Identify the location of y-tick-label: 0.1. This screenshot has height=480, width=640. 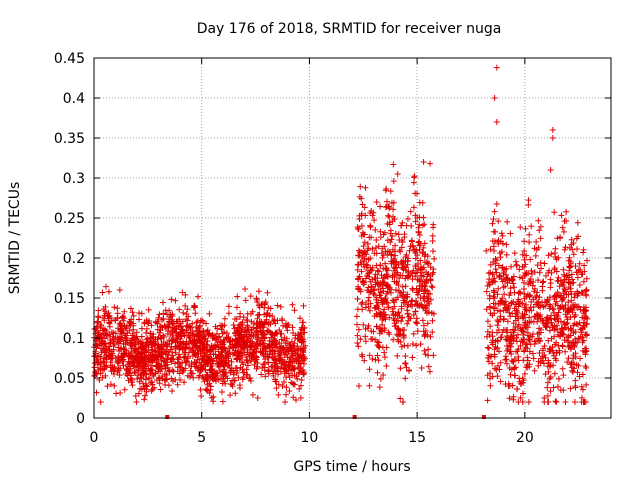
(74, 339).